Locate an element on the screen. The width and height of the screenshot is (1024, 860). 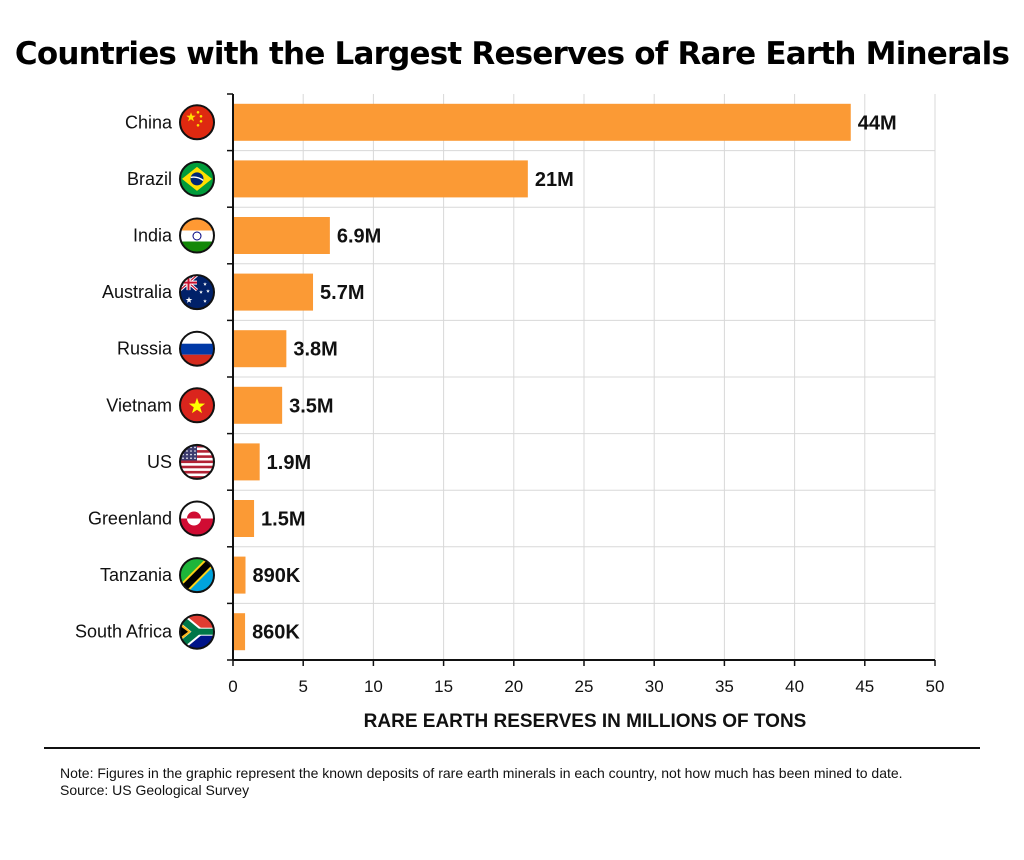
category-label: Greenland is located at coordinates (130, 519).